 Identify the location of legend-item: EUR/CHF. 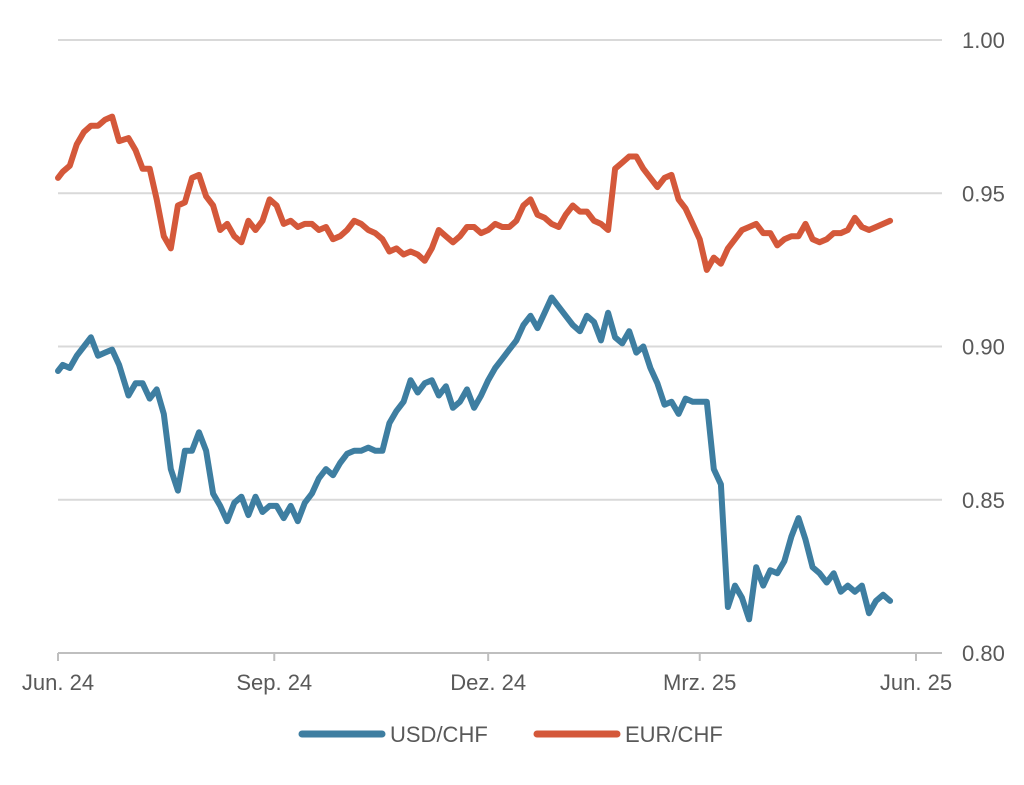
(628, 734).